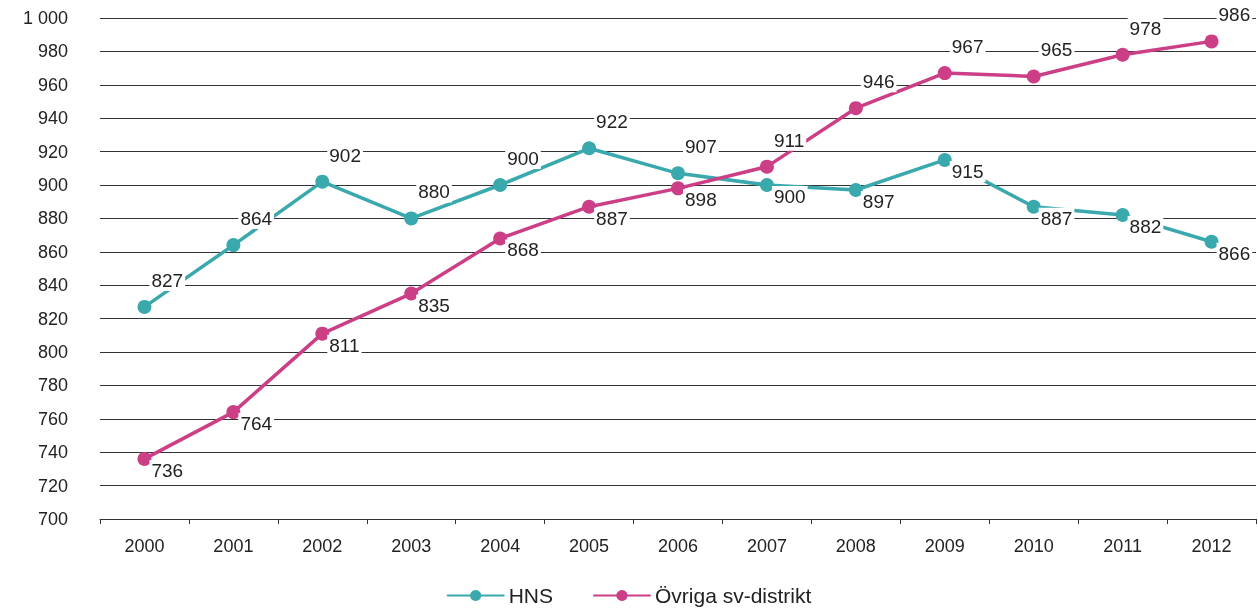 Image resolution: width=1258 pixels, height=611 pixels. Describe the element at coordinates (1122, 546) in the screenshot. I see `x-tick-label: 2011` at that location.